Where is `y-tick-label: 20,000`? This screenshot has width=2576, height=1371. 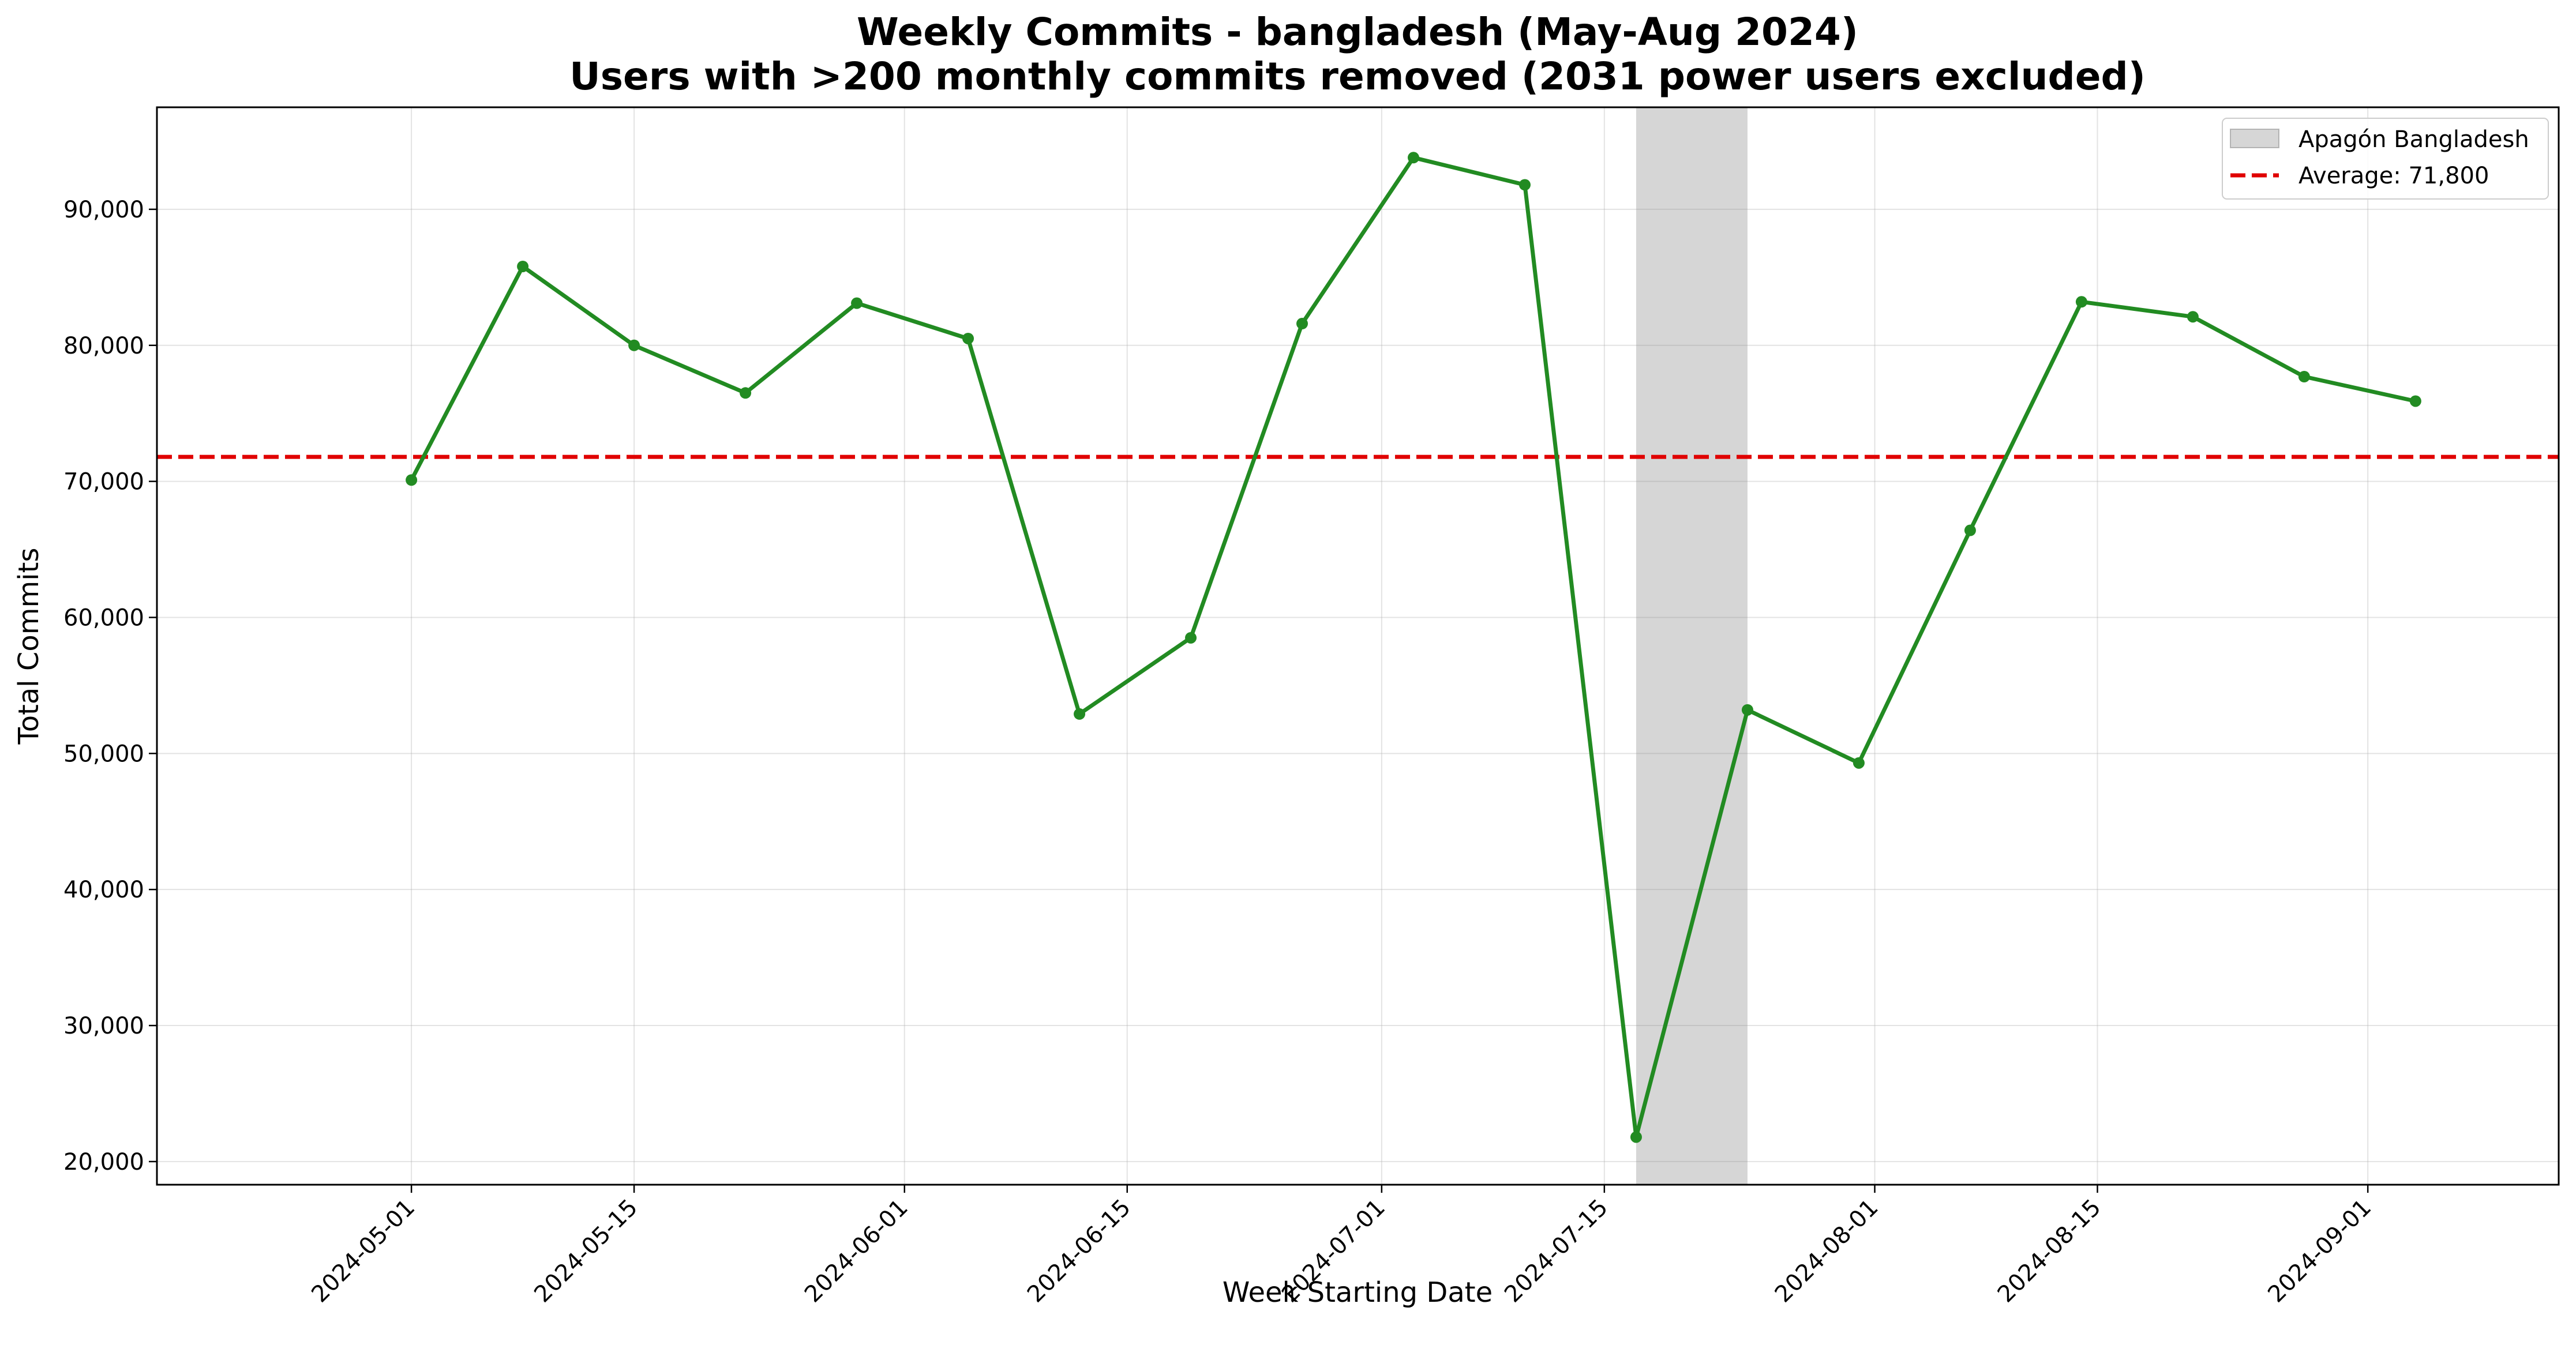
y-tick-label: 20,000 is located at coordinates (103, 1162).